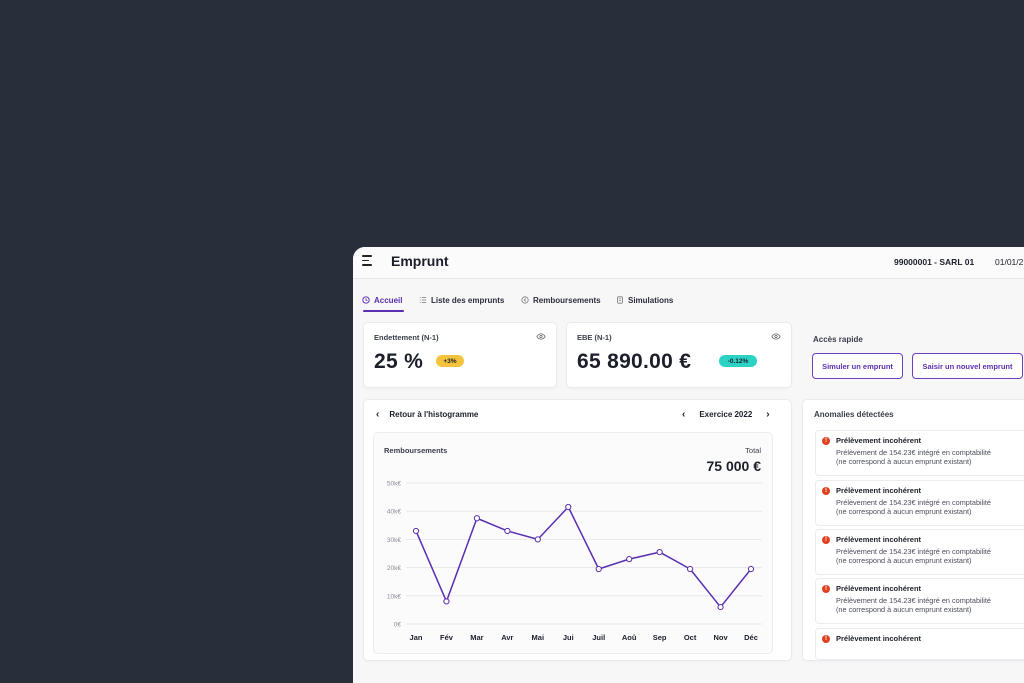 The image size is (1024, 683). Describe the element at coordinates (394, 484) in the screenshot. I see `y-tick-label: 50k€` at that location.